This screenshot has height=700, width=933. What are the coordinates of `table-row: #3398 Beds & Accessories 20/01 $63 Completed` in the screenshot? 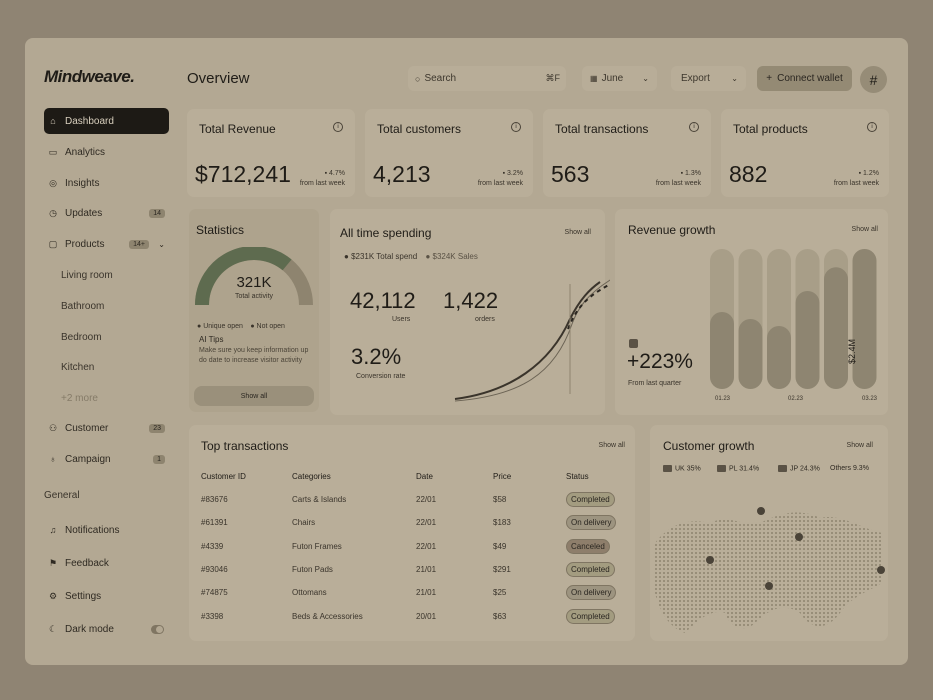 It's located at (412, 620).